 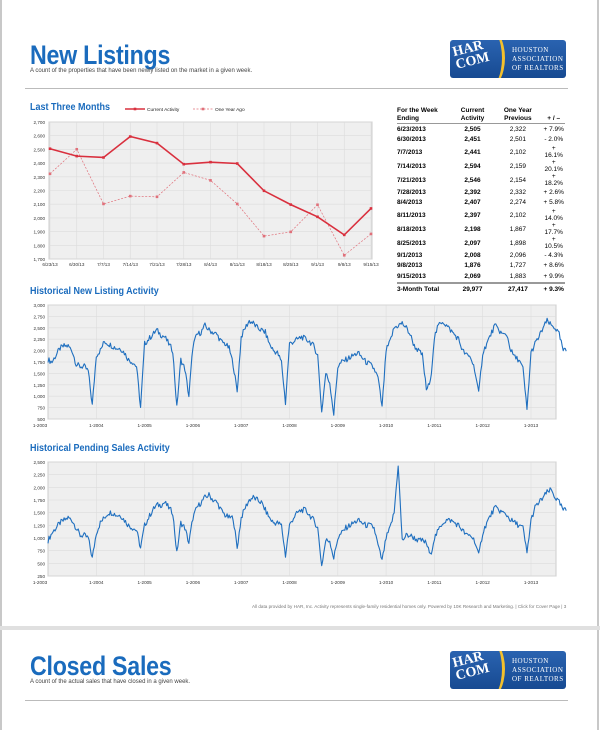 I want to click on y-tick-label: 2,000, so click(x=40, y=218).